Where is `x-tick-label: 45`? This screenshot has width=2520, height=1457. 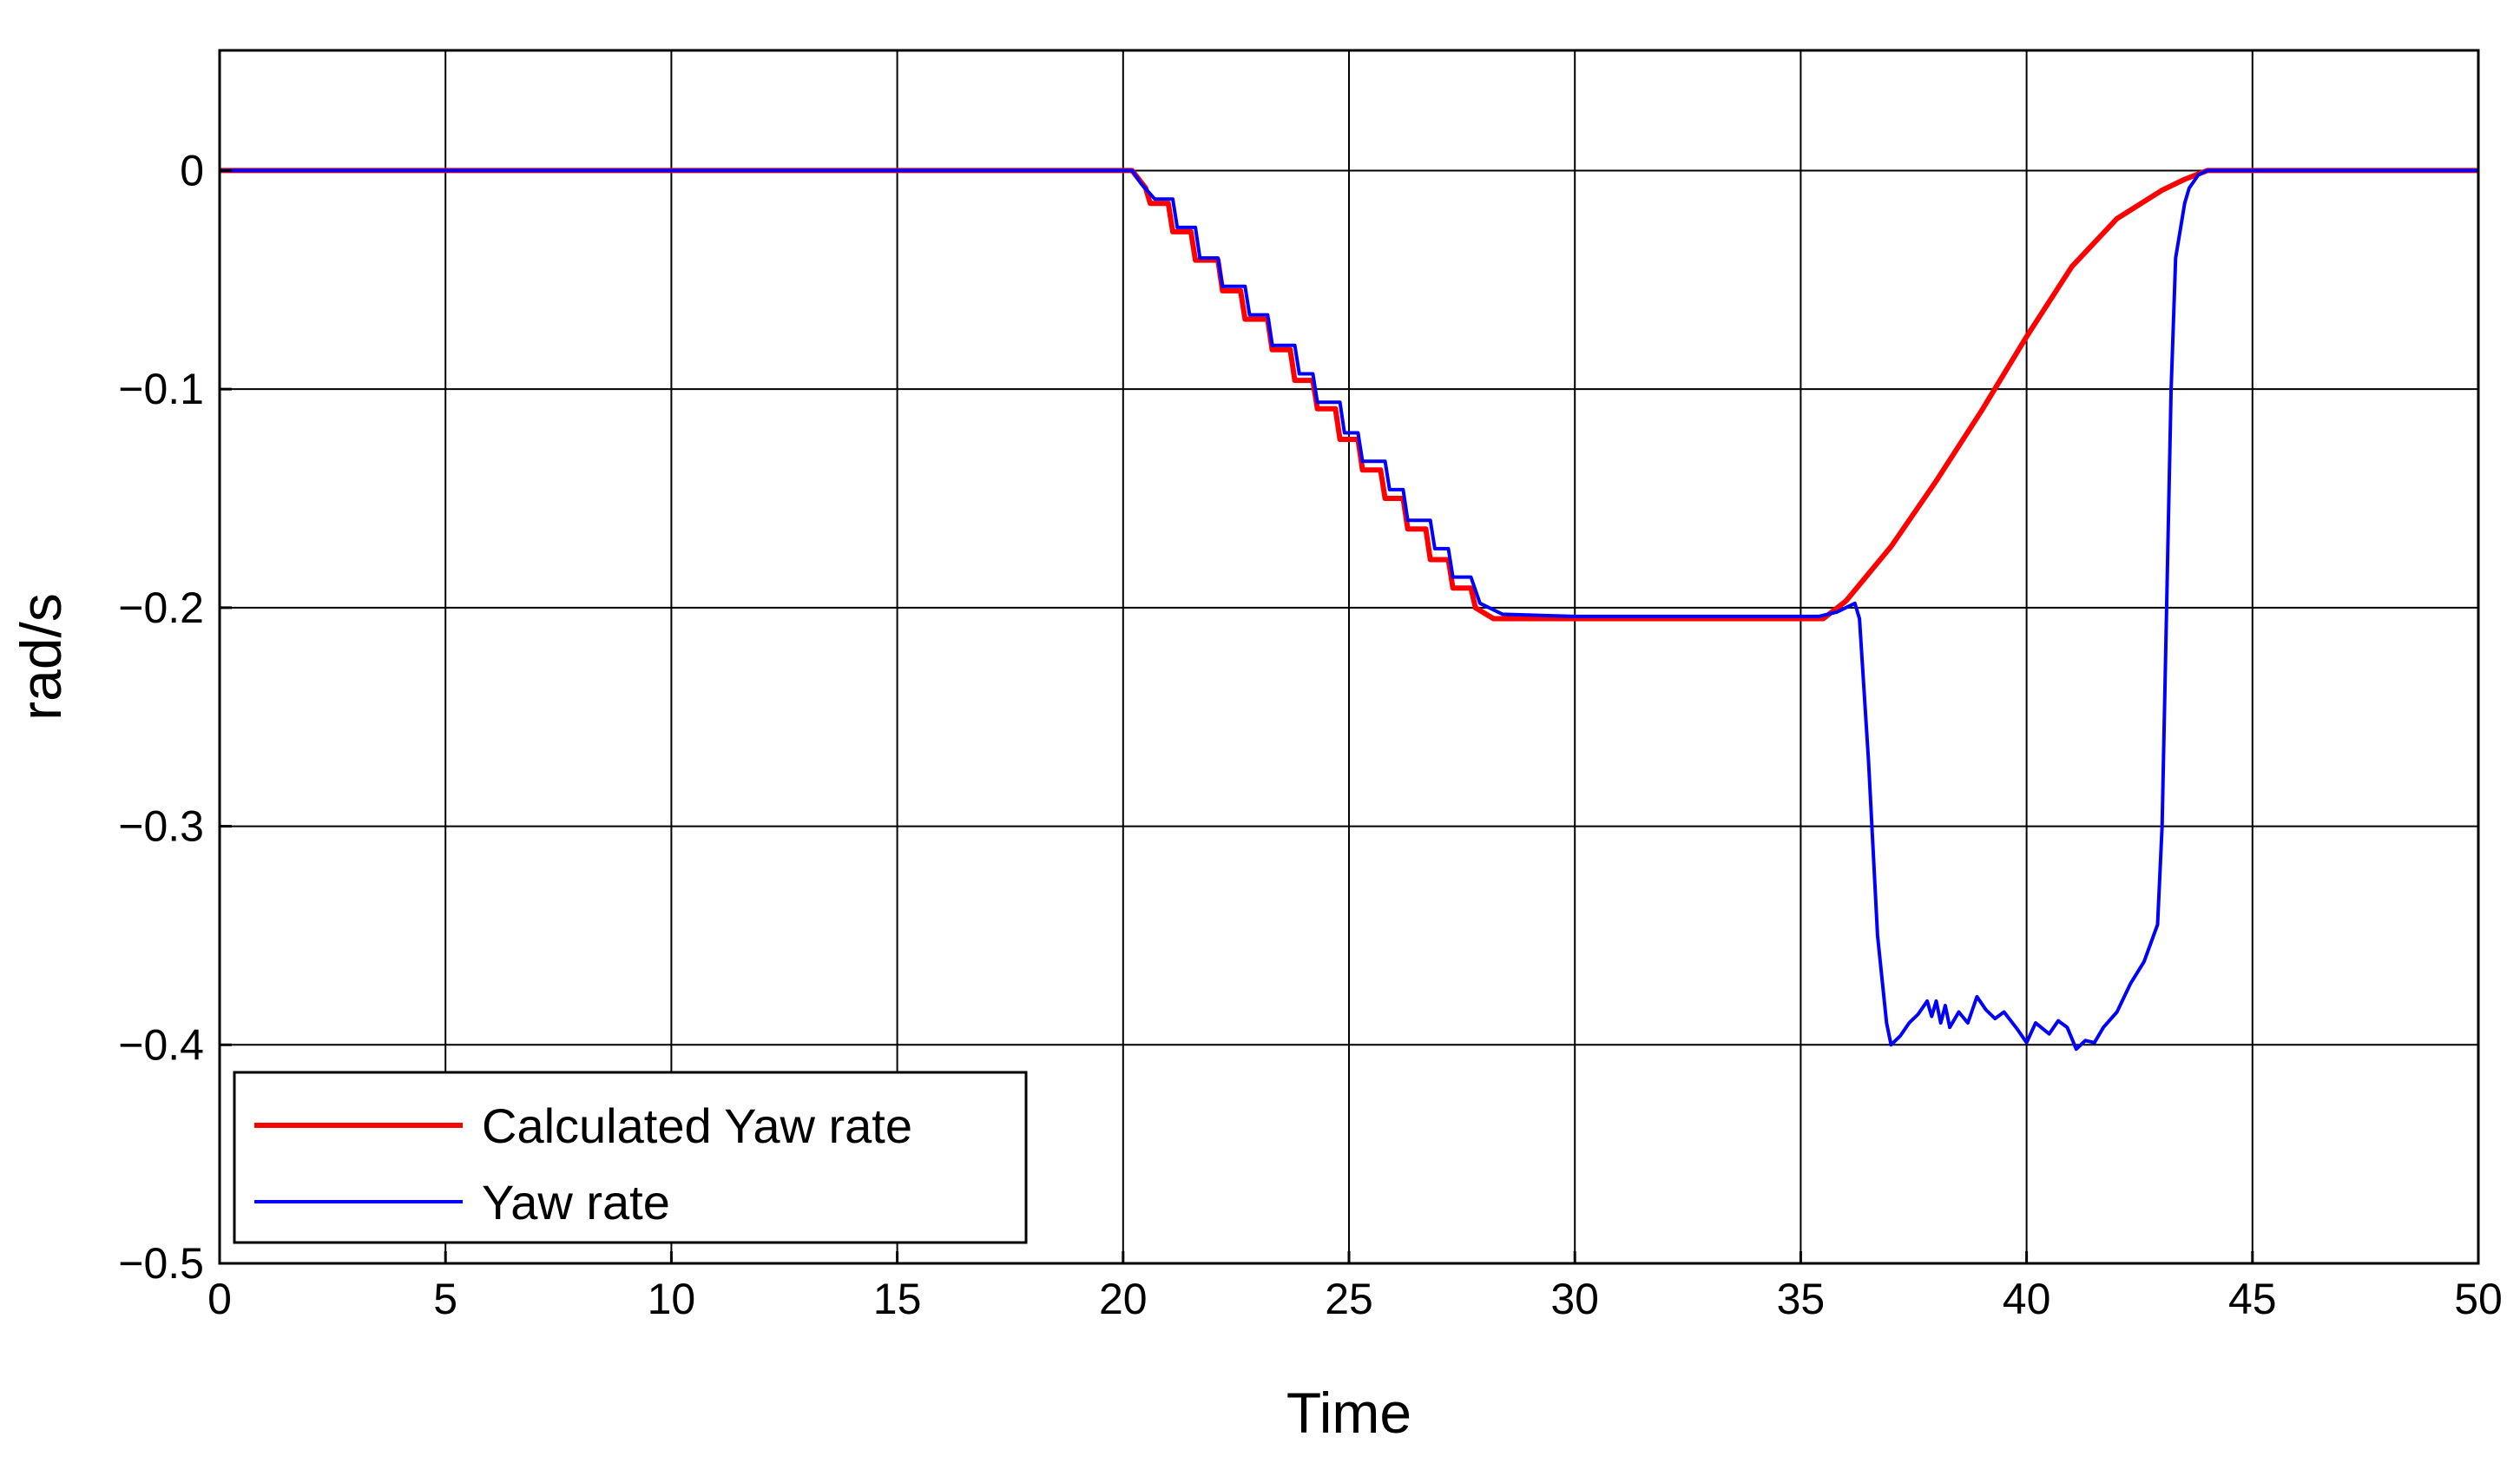
x-tick-label: 45 is located at coordinates (2252, 1299).